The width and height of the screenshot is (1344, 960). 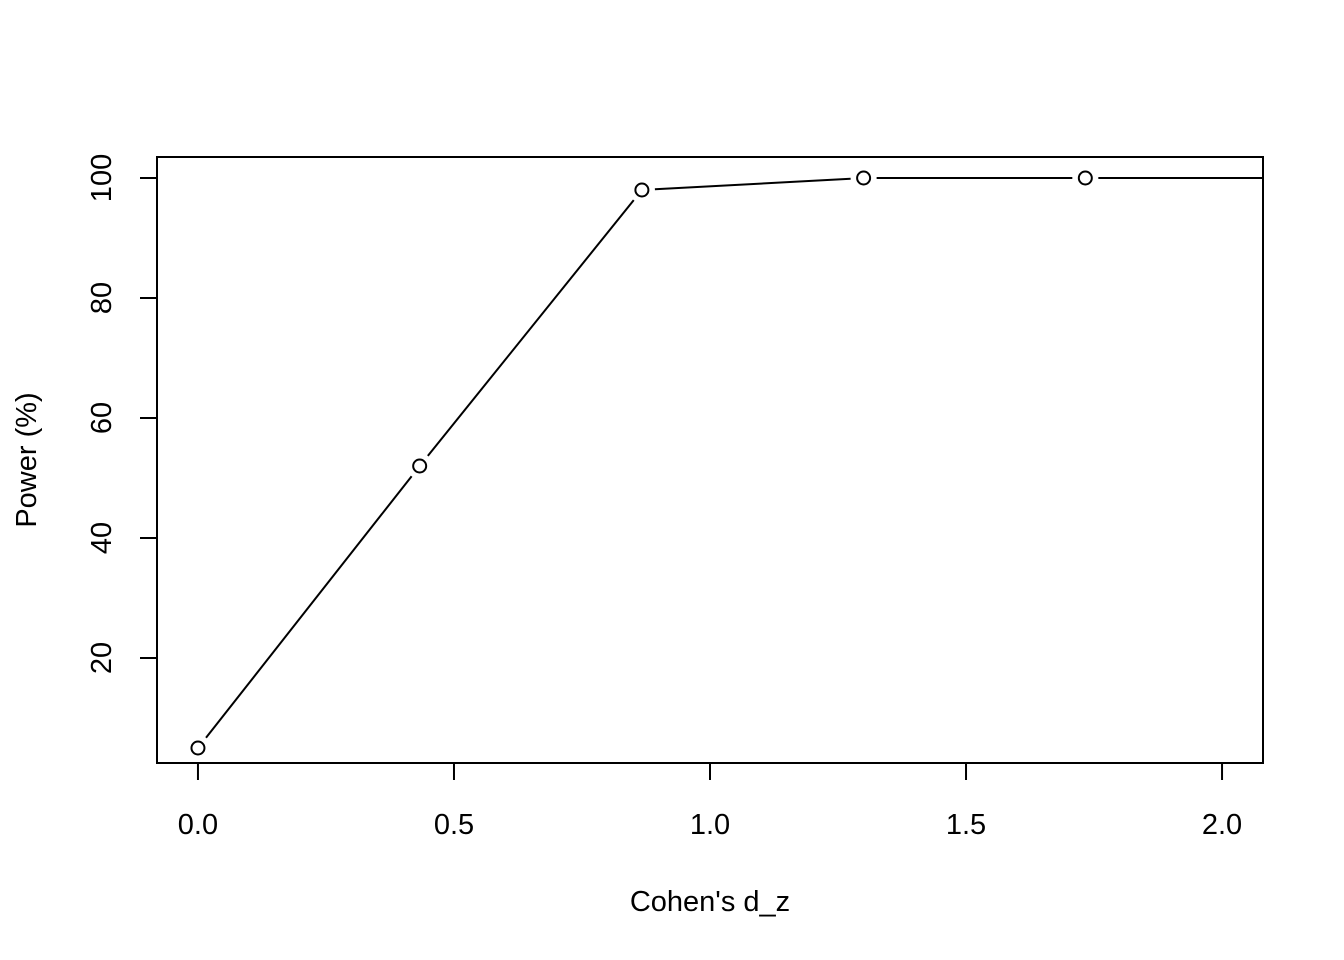 What do you see at coordinates (102, 298) in the screenshot?
I see `y-tick-label: 80` at bounding box center [102, 298].